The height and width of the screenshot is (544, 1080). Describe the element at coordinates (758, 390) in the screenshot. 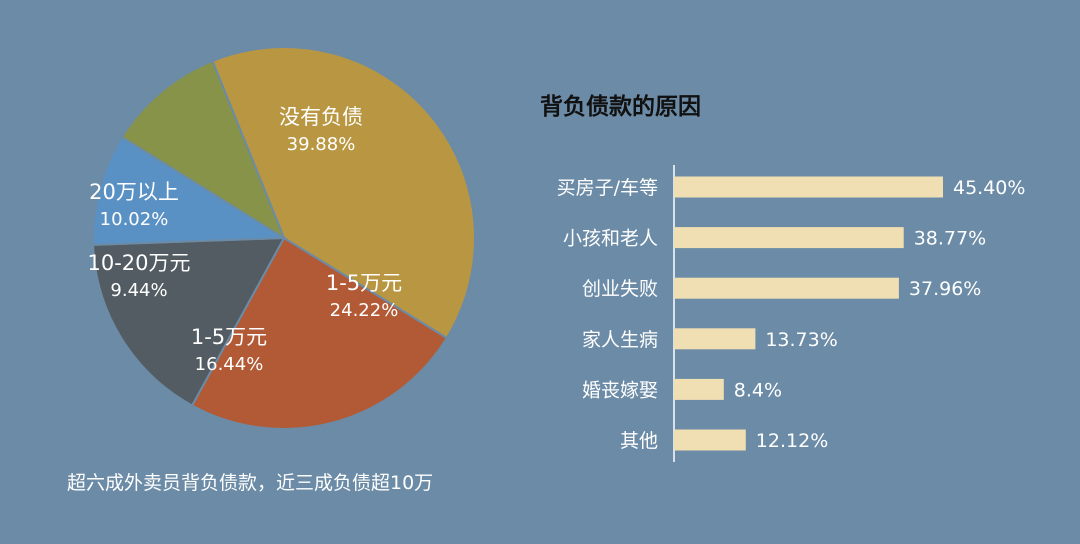

I see `bar-value-label: 8.4%` at that location.